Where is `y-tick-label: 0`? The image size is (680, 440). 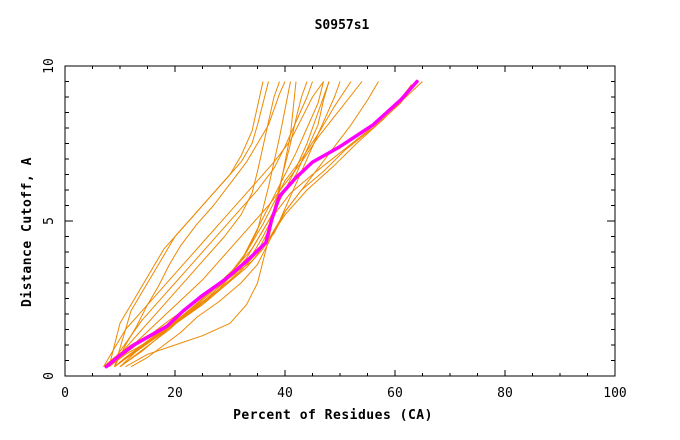
y-tick-label: 0 is located at coordinates (49, 376).